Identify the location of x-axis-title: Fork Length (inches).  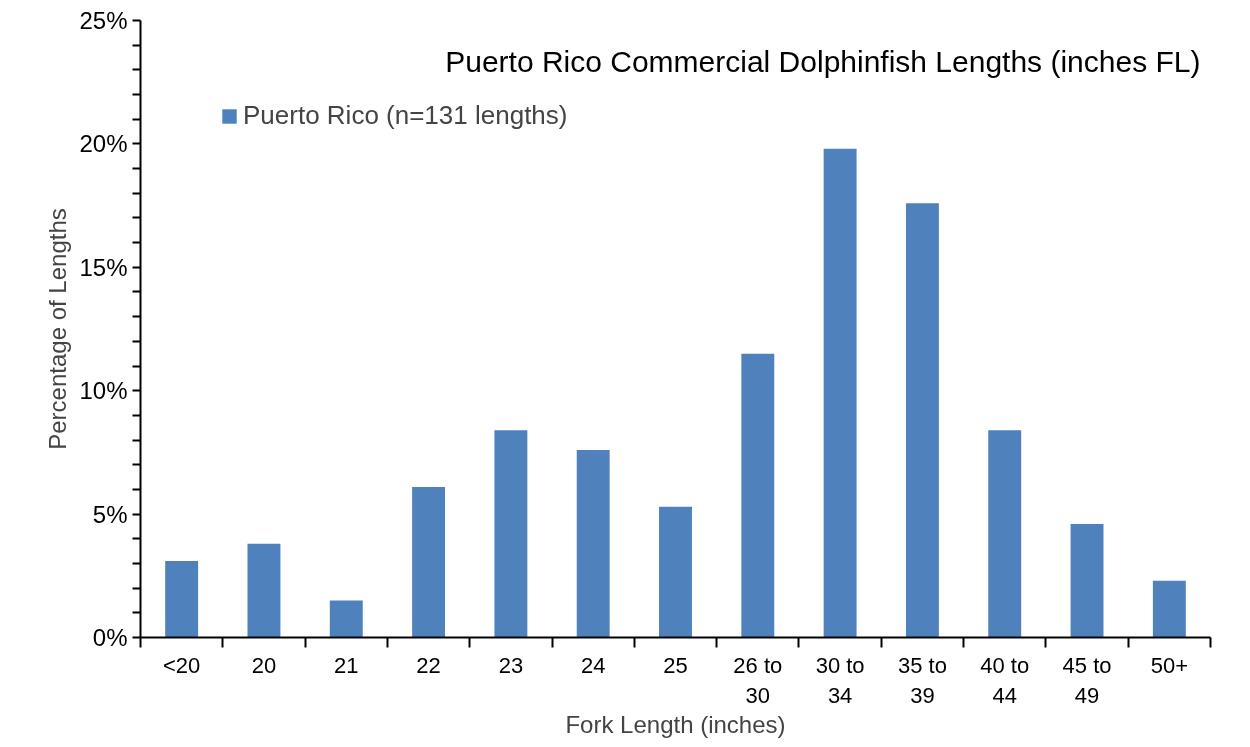
(675, 724).